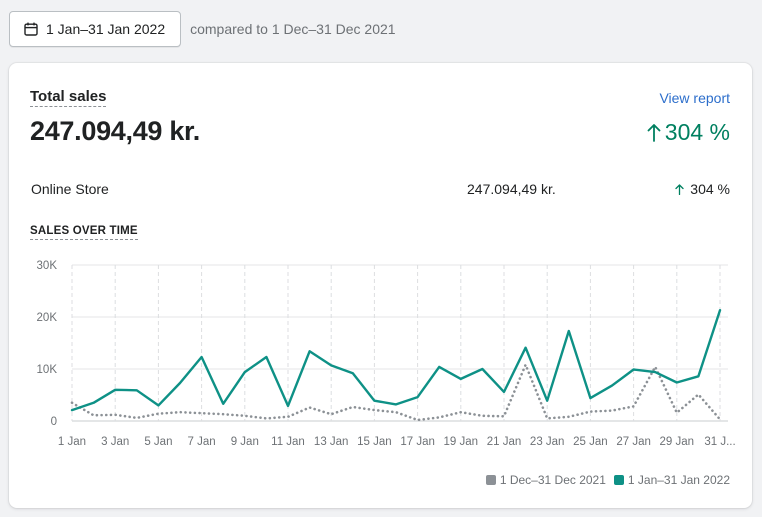 The height and width of the screenshot is (517, 762). I want to click on x-tick-label: 7 Jan, so click(202, 442).